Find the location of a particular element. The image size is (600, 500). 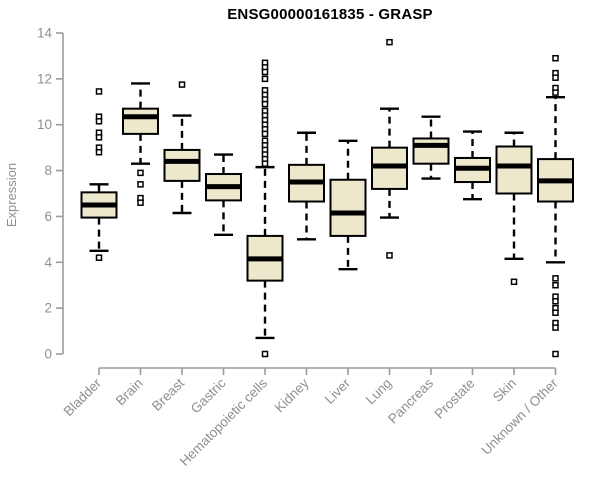

x-tick-label-skin: Skin is located at coordinates (504, 390).